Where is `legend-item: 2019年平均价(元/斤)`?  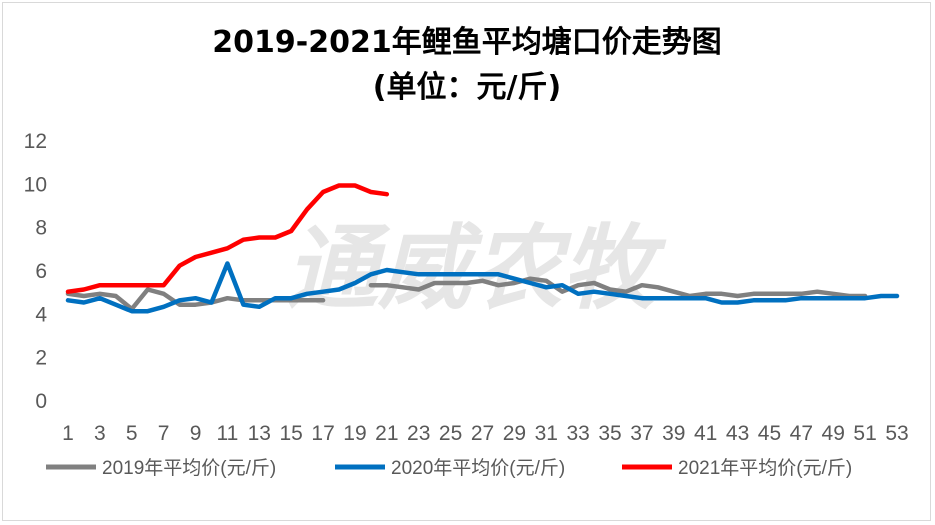
legend-item: 2019年平均价(元/斤) is located at coordinates (161, 468).